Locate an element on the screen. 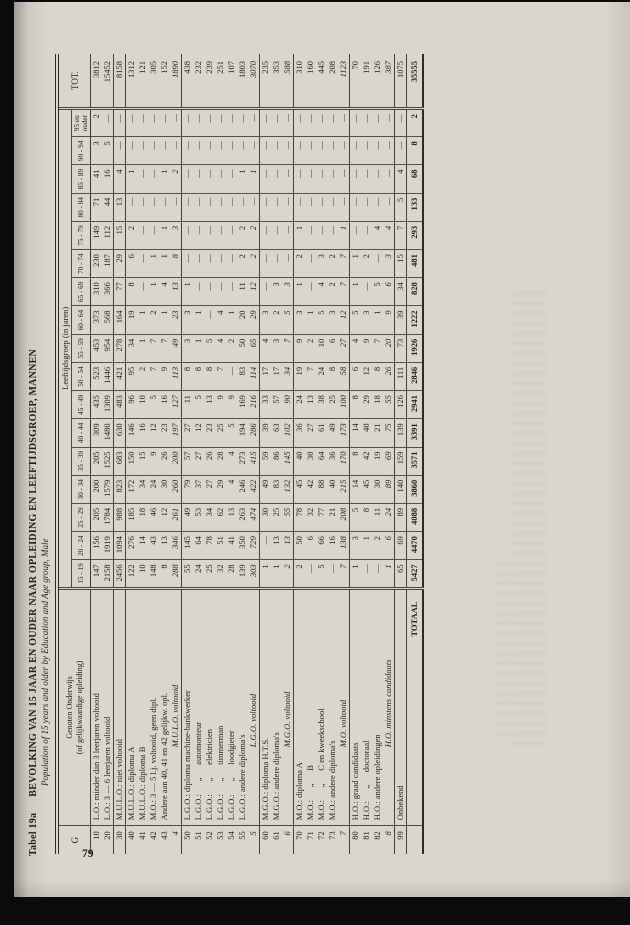 The height and width of the screenshot is (925, 630). value-cell: 150 is located at coordinates (131, 461).